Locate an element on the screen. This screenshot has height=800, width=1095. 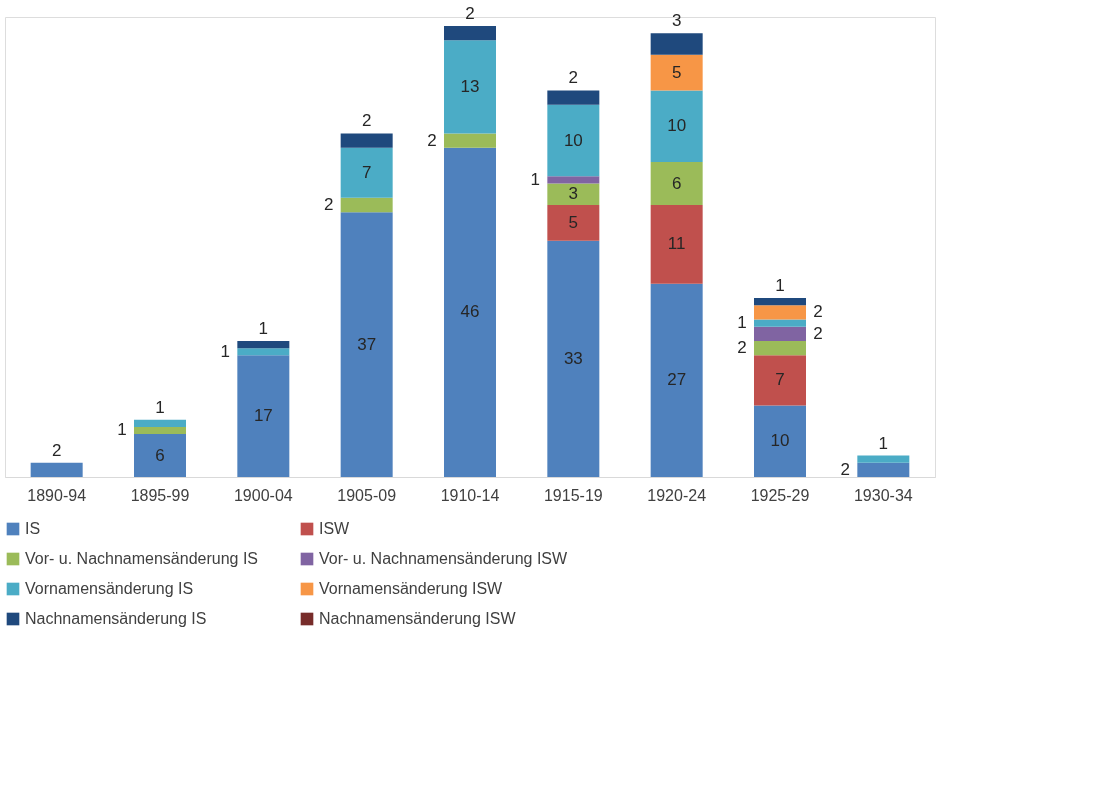
x-tick-label: 1915-19 is located at coordinates (573, 495).